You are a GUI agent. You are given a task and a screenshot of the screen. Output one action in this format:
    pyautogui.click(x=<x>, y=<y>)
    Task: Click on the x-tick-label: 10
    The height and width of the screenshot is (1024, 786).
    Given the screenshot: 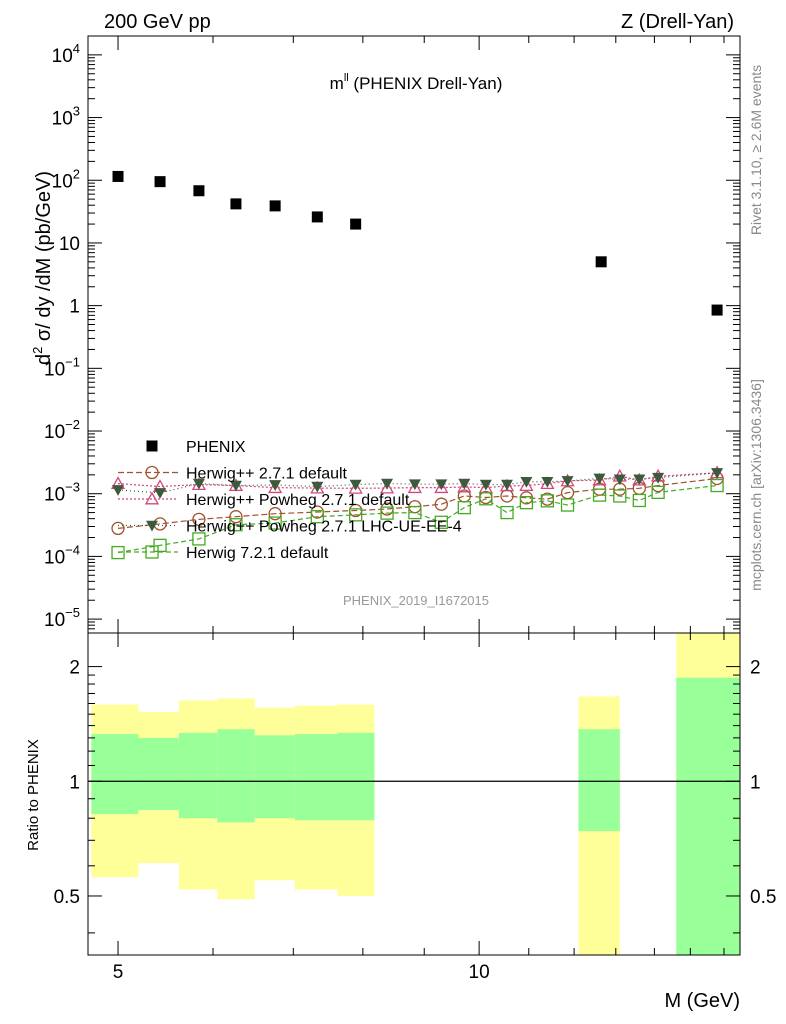 What is the action you would take?
    pyautogui.click(x=479, y=972)
    